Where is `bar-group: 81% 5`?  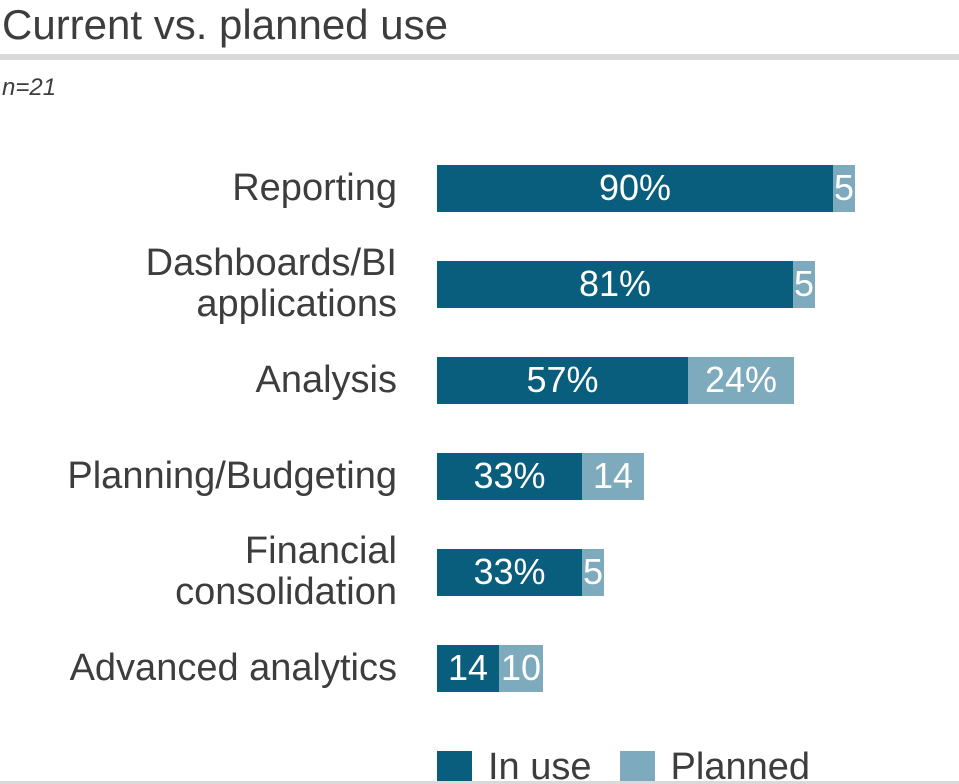 bar-group: 81% 5 is located at coordinates (626, 284).